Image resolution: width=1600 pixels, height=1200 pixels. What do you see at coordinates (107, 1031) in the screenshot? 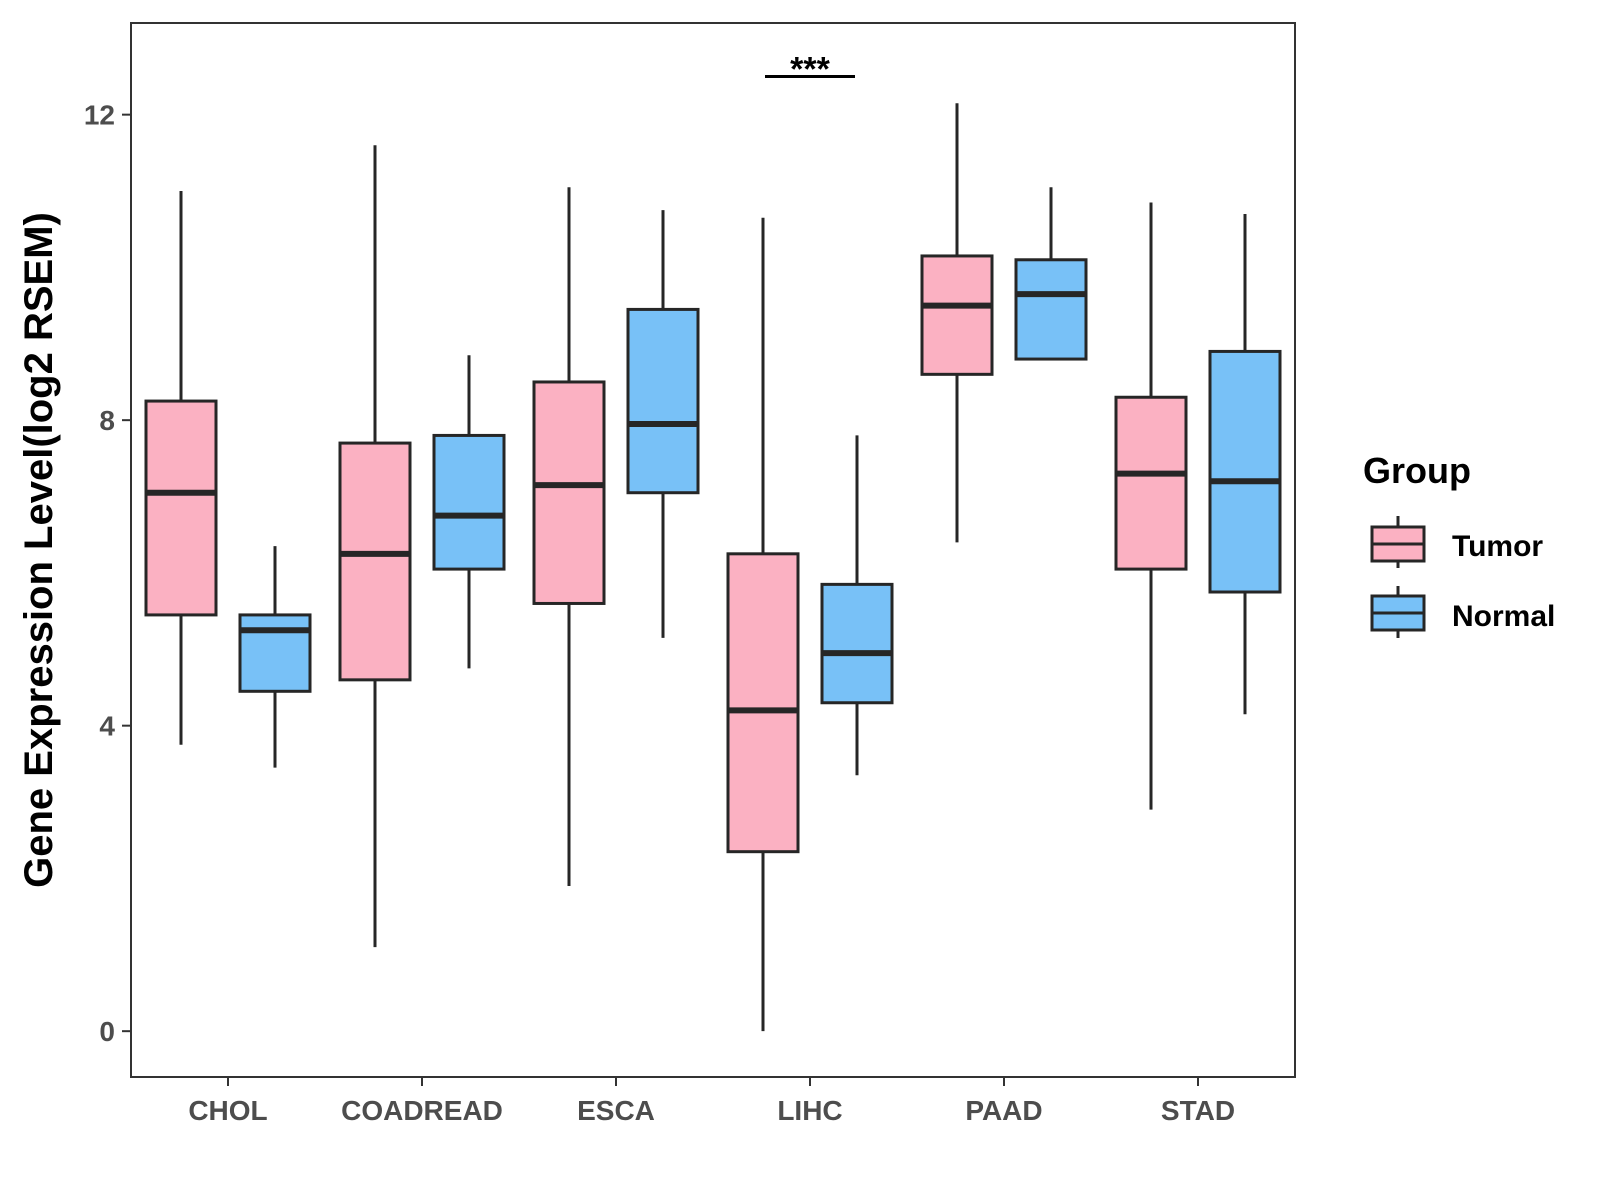
I see `y-tick-label-0: 0` at bounding box center [107, 1031].